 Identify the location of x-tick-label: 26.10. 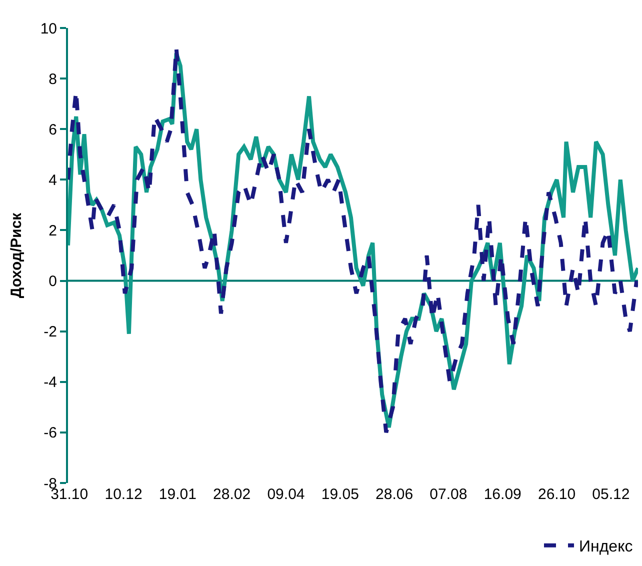
(557, 494).